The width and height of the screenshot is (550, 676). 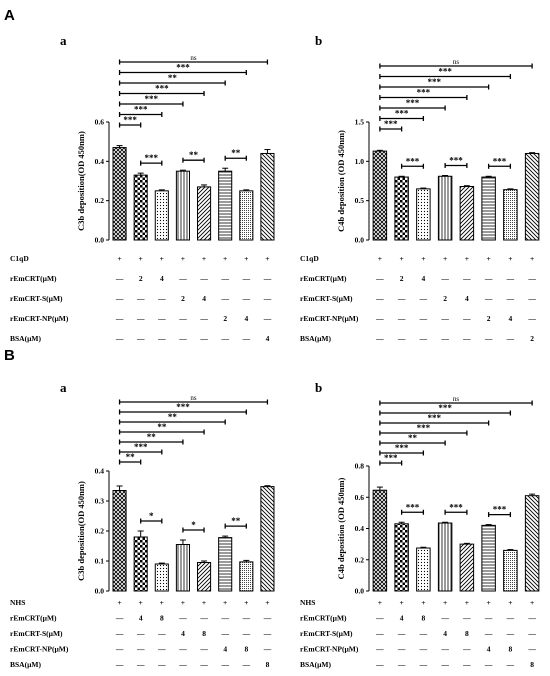 What do you see at coordinates (360, 559) in the screenshot?
I see `y-tick-label: 0.2` at bounding box center [360, 559].